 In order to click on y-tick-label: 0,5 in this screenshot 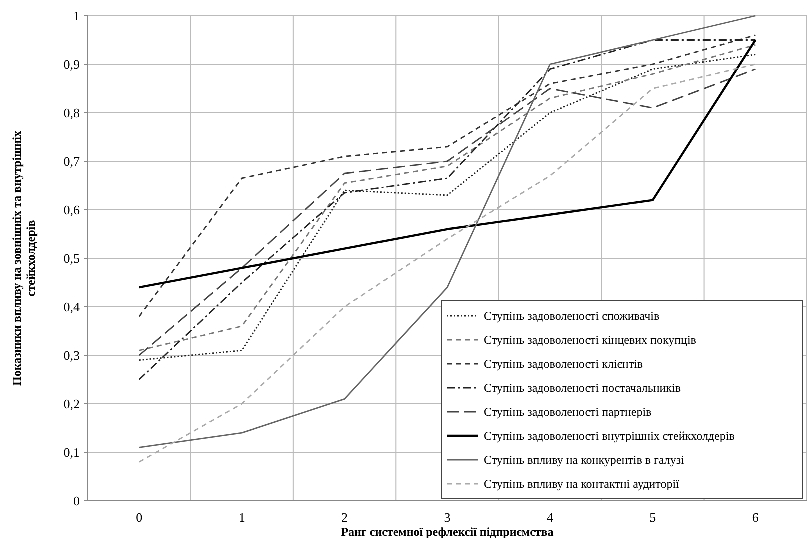, I will do `click(72, 258)`.